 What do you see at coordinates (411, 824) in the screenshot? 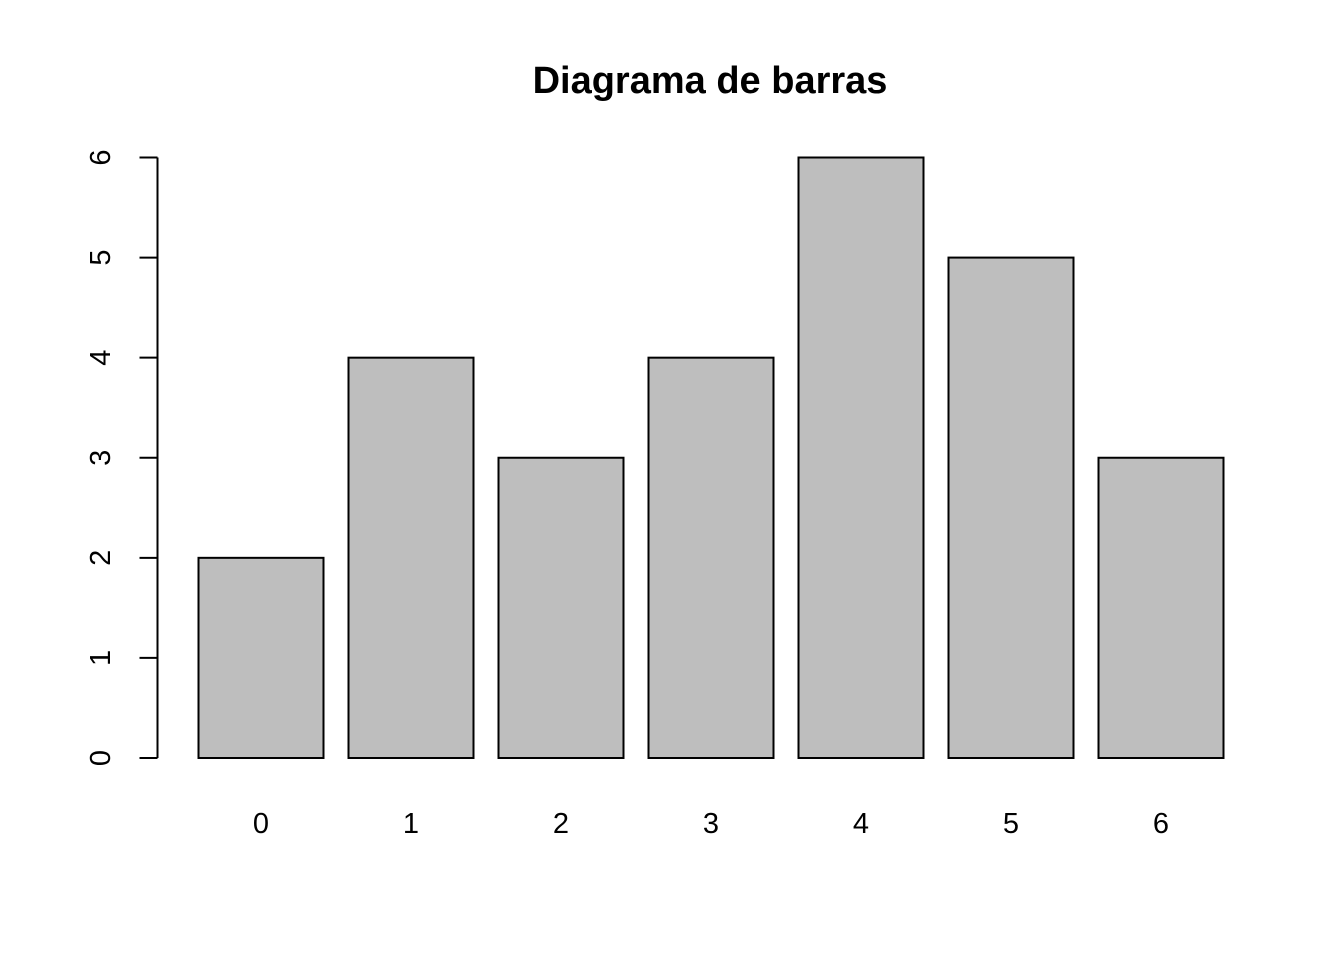
I see `x-tick-label-1: 1` at bounding box center [411, 824].